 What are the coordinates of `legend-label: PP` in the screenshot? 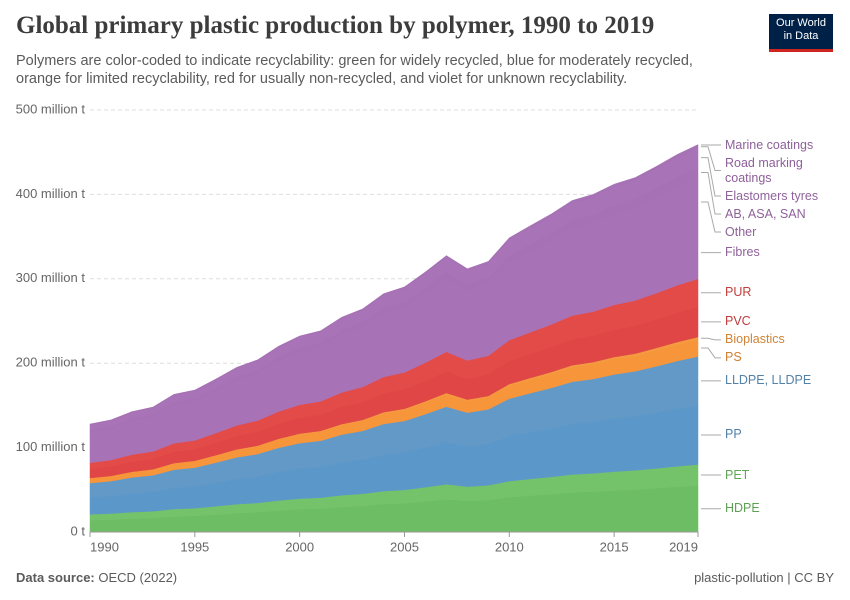 It's located at (733, 434).